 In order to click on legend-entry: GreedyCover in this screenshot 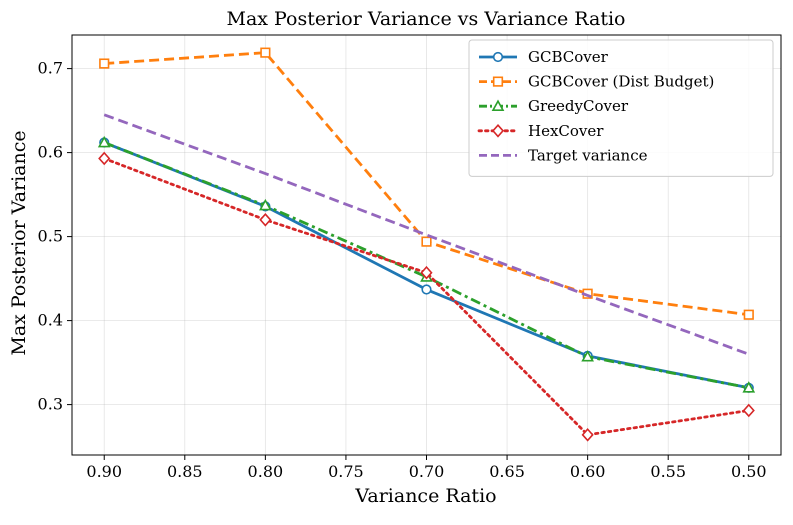, I will do `click(554, 106)`.